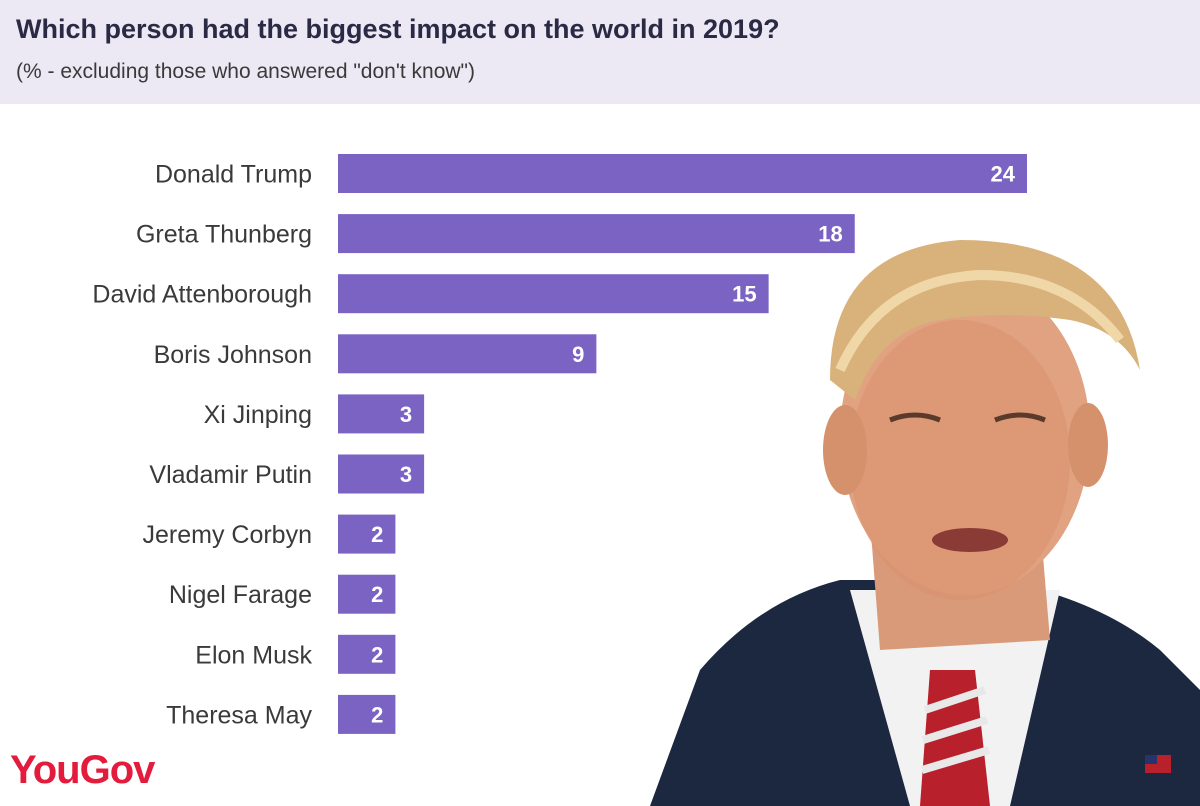  What do you see at coordinates (578, 354) in the screenshot?
I see `value-label: 9` at bounding box center [578, 354].